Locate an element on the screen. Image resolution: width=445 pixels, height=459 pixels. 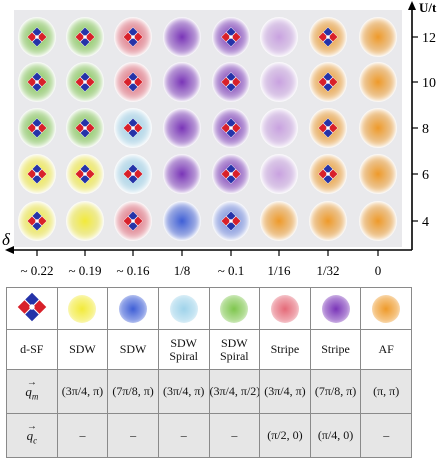
x-tick-label: 0 is located at coordinates (378, 270).